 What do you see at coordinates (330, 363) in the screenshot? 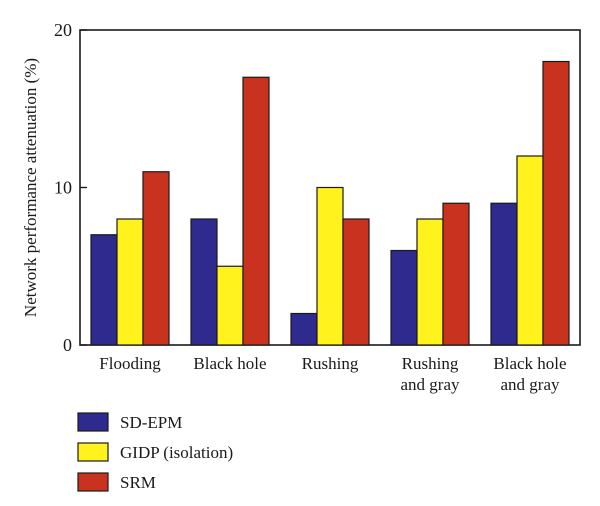
I see `x-category-label: Rushing` at bounding box center [330, 363].